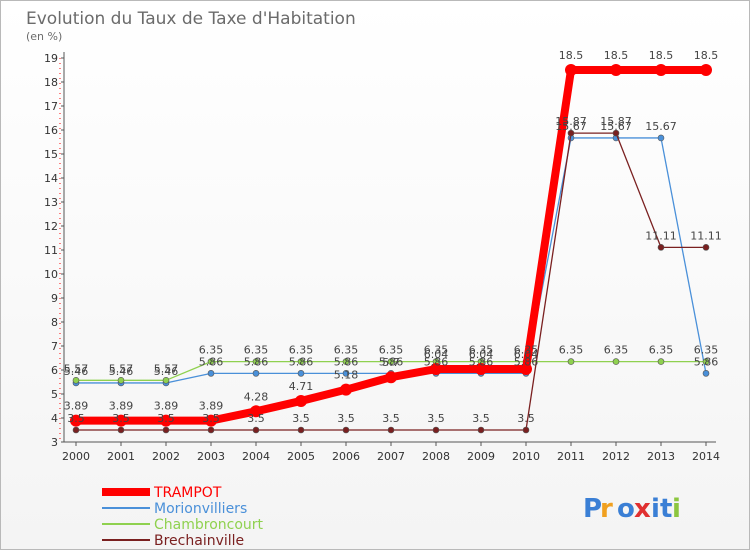  What do you see at coordinates (166, 456) in the screenshot?
I see `x-tick-label: 2002` at bounding box center [166, 456].